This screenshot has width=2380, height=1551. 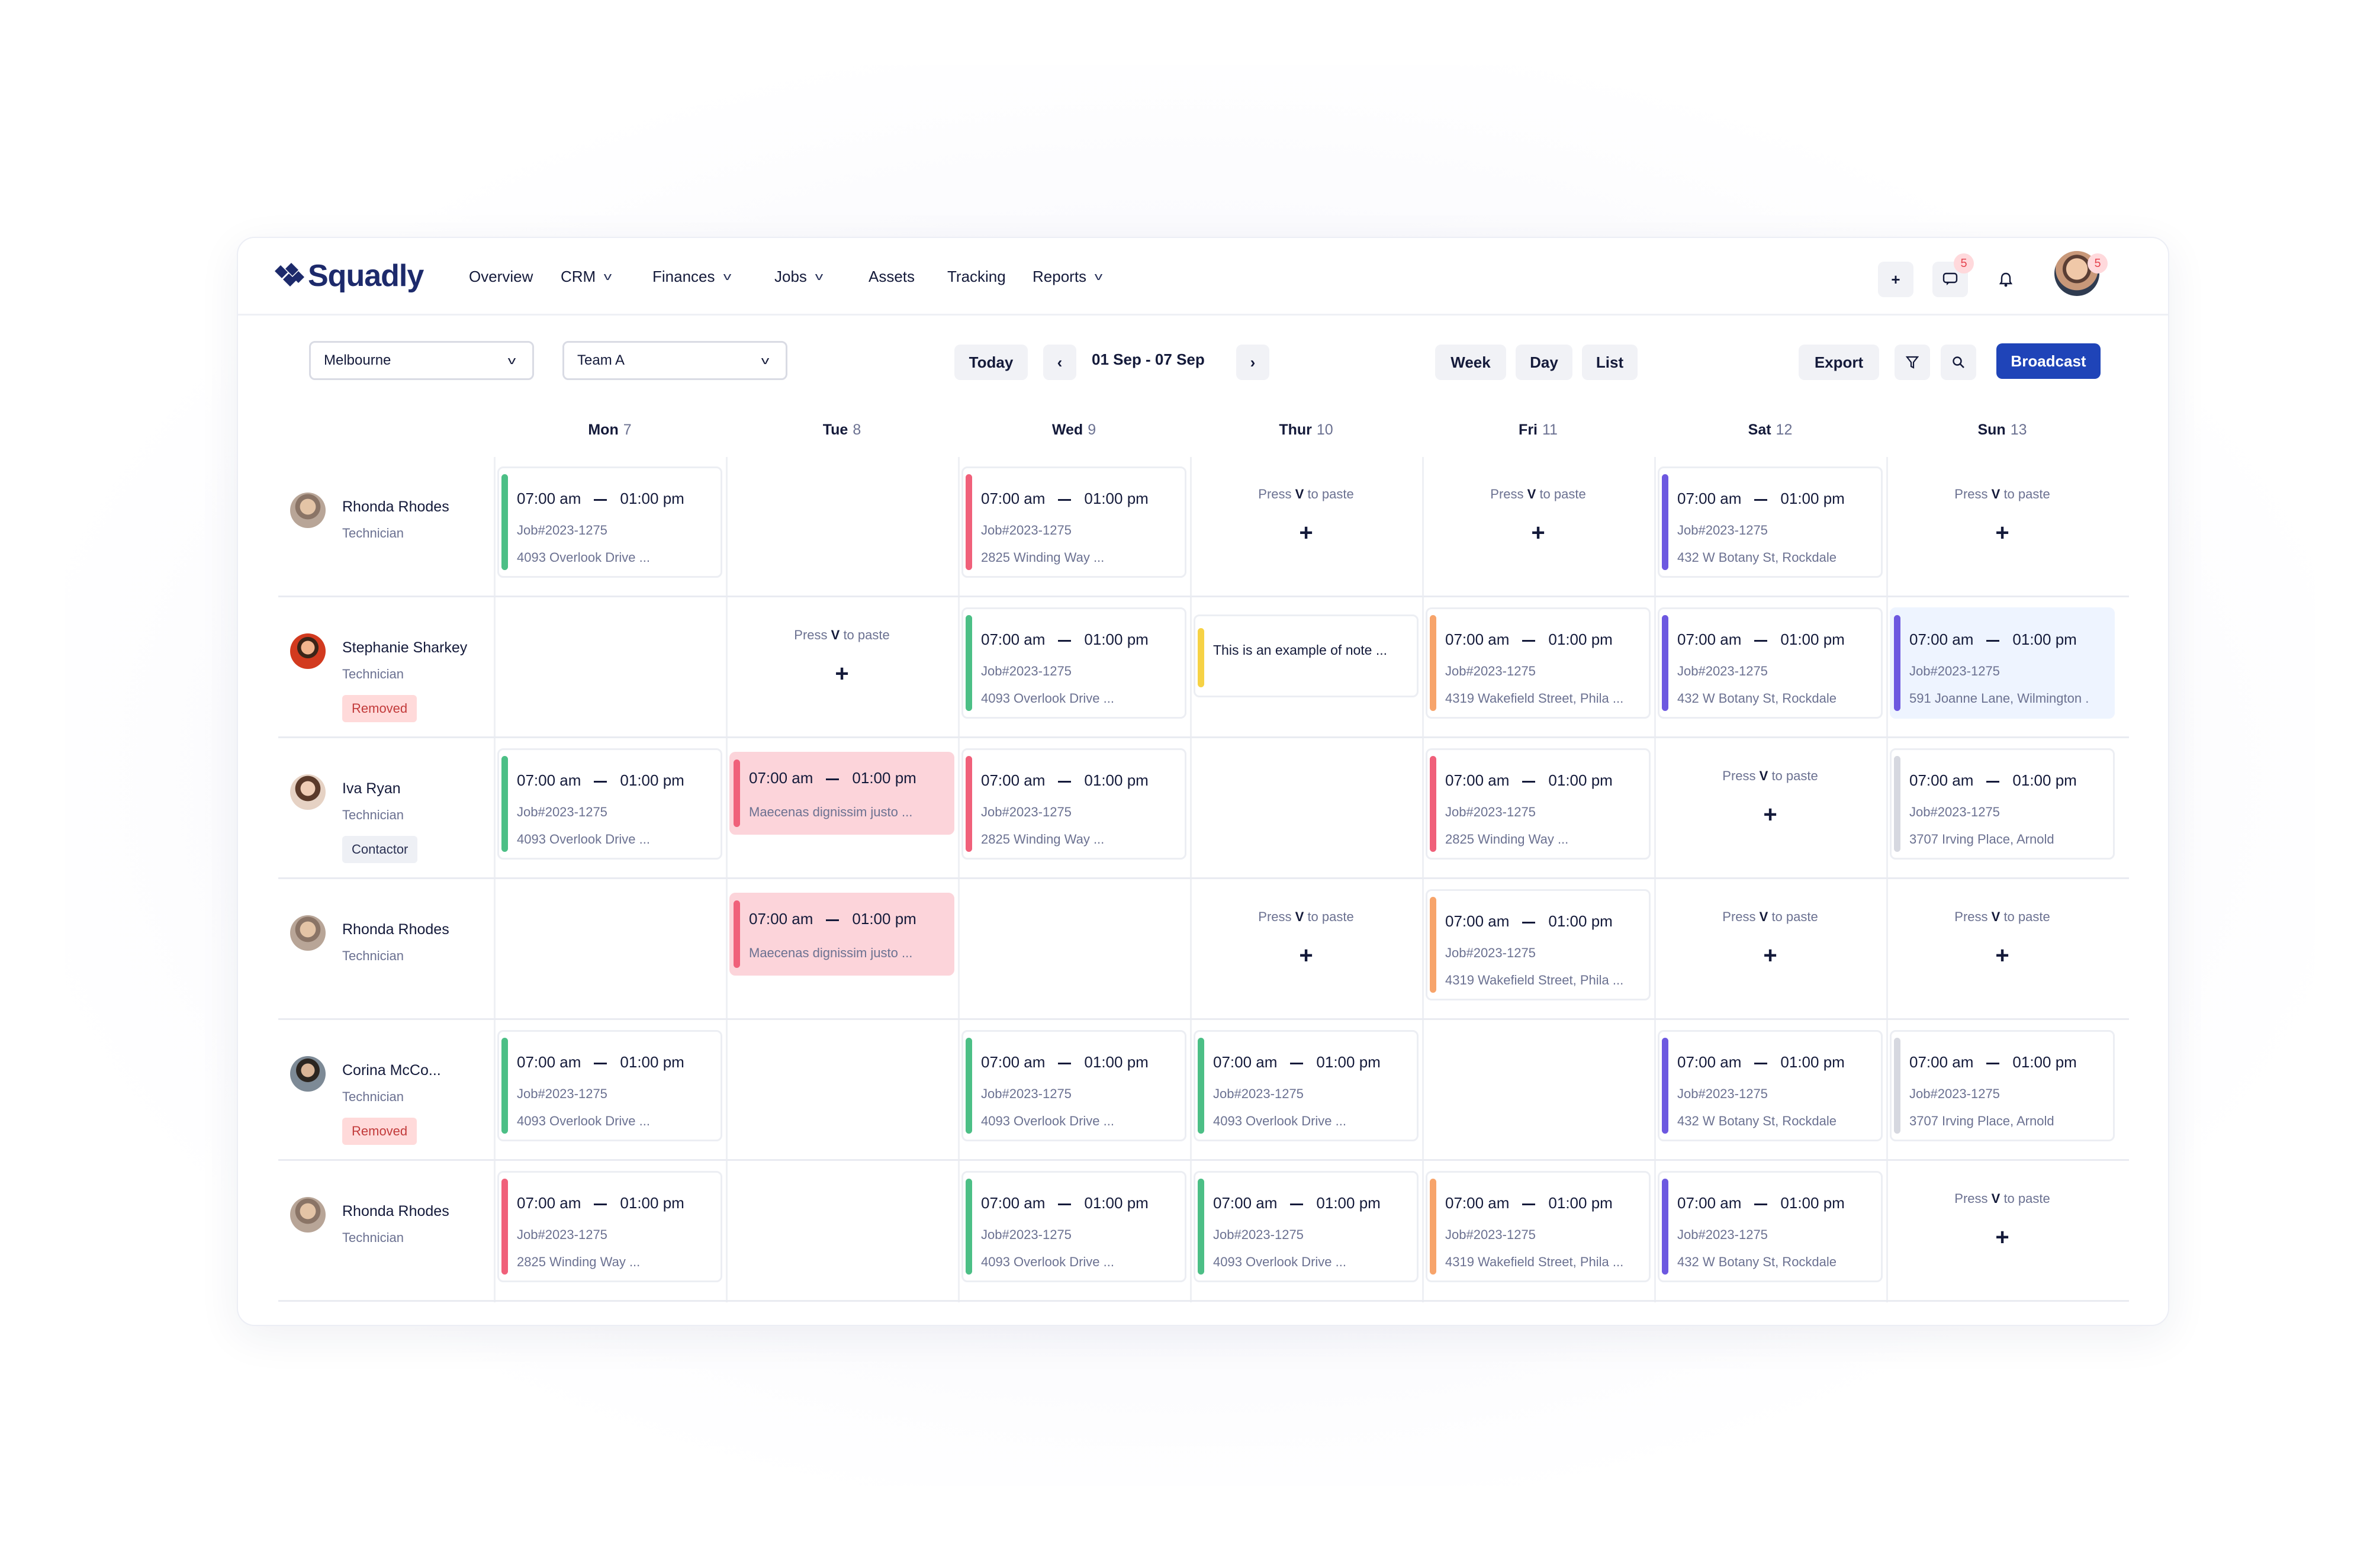 I want to click on staff-role: Technician, so click(x=373, y=1096).